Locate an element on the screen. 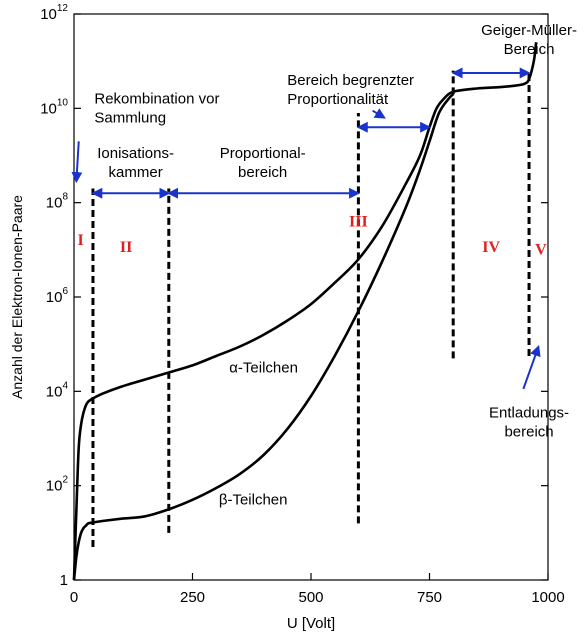 The height and width of the screenshot is (640, 588). x-axis-label: U [Volt] is located at coordinates (311, 623).